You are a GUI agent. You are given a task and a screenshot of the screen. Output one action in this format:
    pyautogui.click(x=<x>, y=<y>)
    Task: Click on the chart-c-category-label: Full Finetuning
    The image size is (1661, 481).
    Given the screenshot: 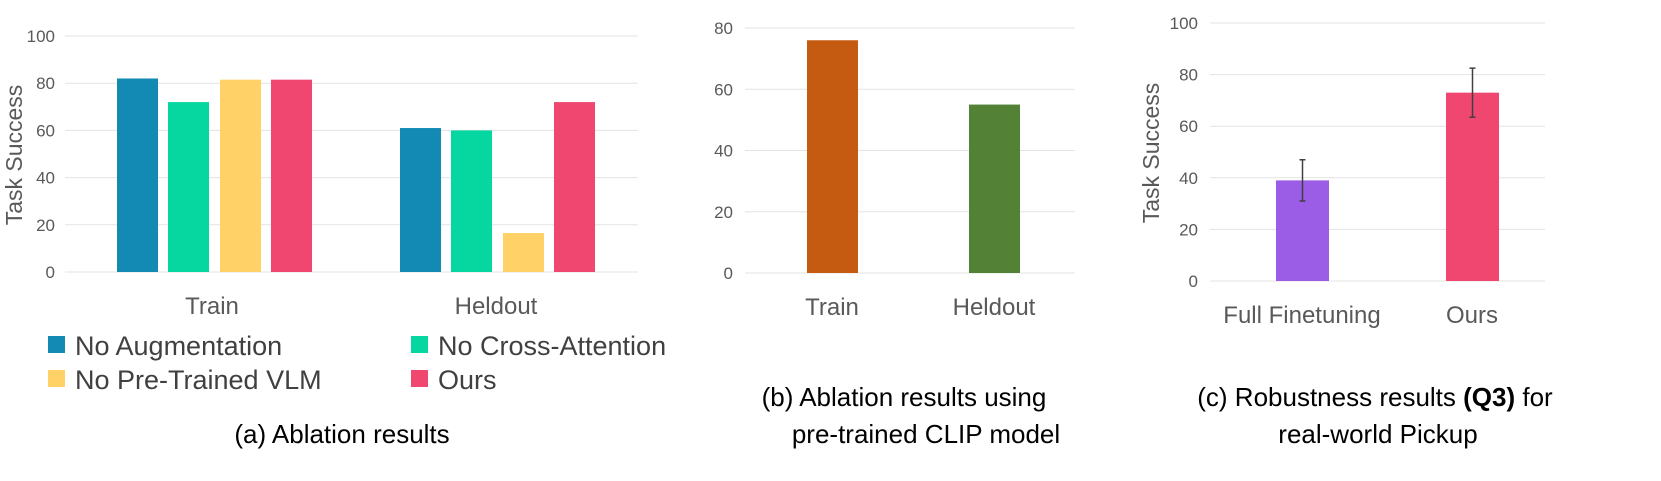 What is the action you would take?
    pyautogui.click(x=1301, y=315)
    